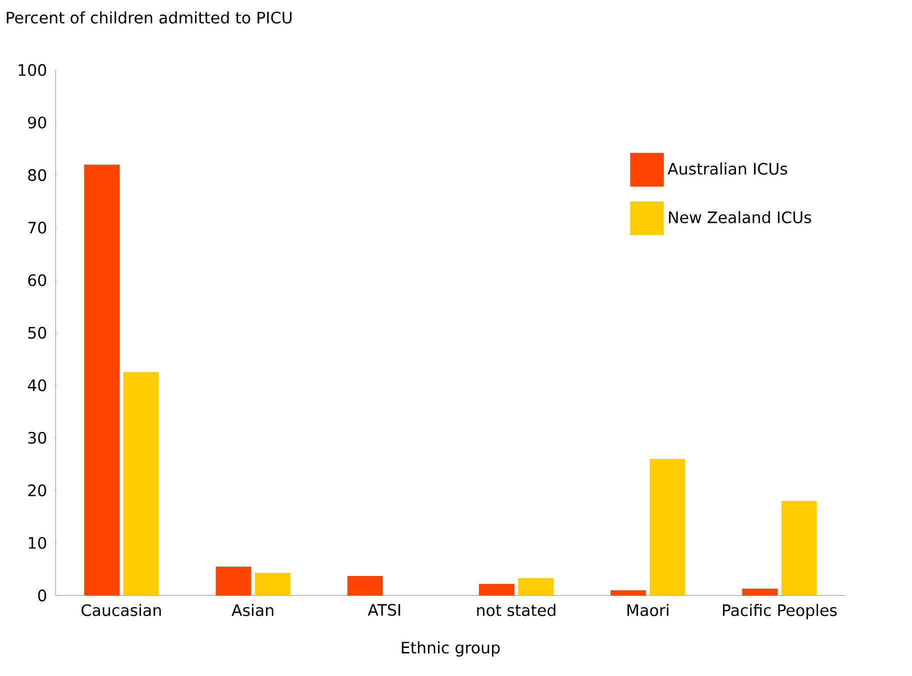 This screenshot has width=912, height=676. I want to click on legend-label: New Zealand ICUs, so click(740, 217).